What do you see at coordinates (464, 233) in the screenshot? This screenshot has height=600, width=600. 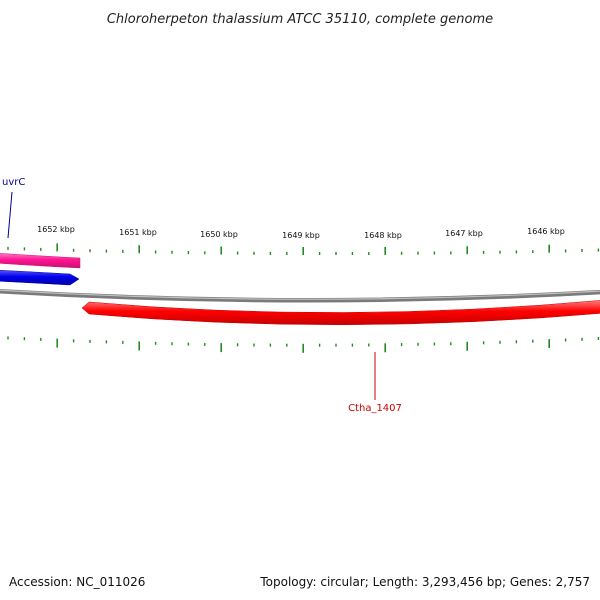 I see `tick-label: 1647 kbp` at bounding box center [464, 233].